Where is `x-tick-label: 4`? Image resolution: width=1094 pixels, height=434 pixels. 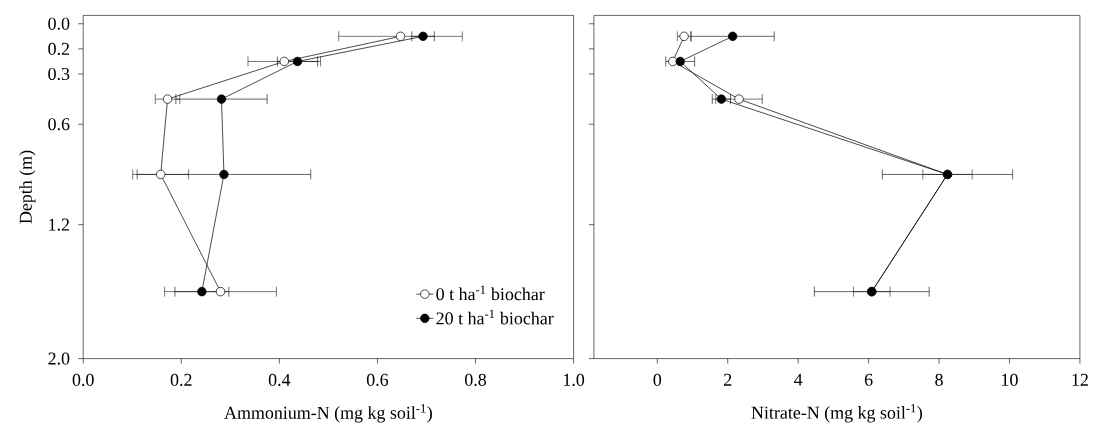
x-tick-label: 4 is located at coordinates (798, 379).